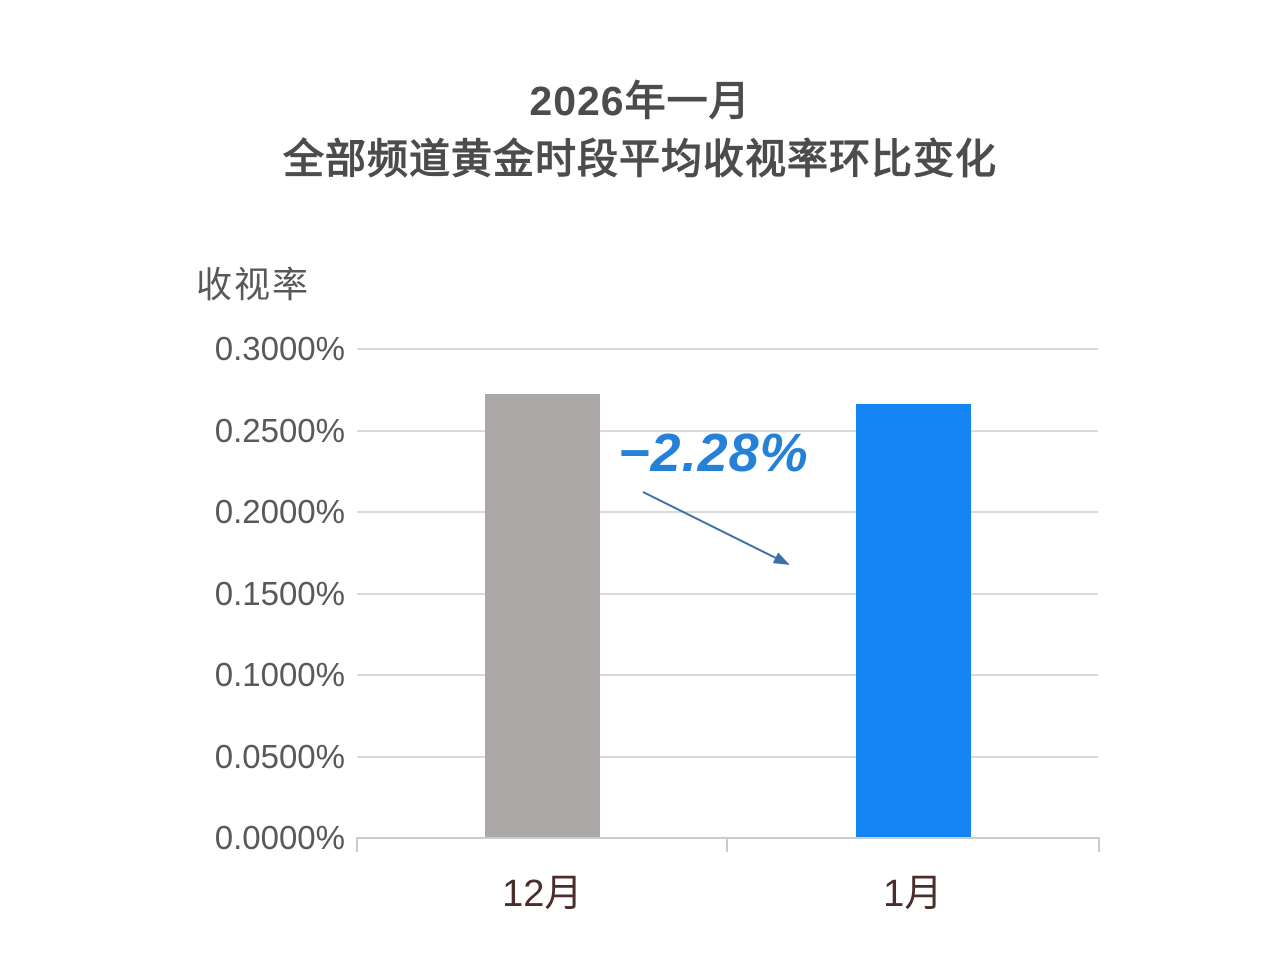  Describe the element at coordinates (279, 674) in the screenshot. I see `y-tick-label: 0.1000%` at that location.